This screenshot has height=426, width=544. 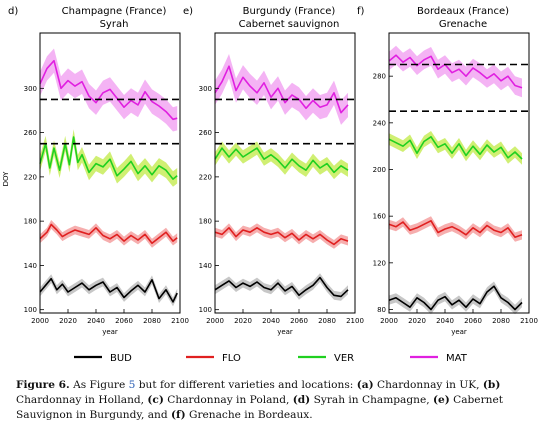 I want to click on caption-ref-c: (c), so click(x=155, y=400).